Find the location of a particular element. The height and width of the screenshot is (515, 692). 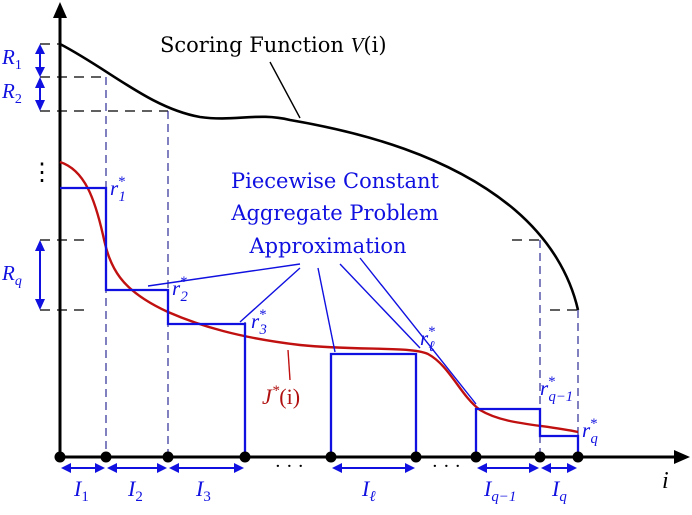

r-star-label: r* 3 is located at coordinates (259, 322).